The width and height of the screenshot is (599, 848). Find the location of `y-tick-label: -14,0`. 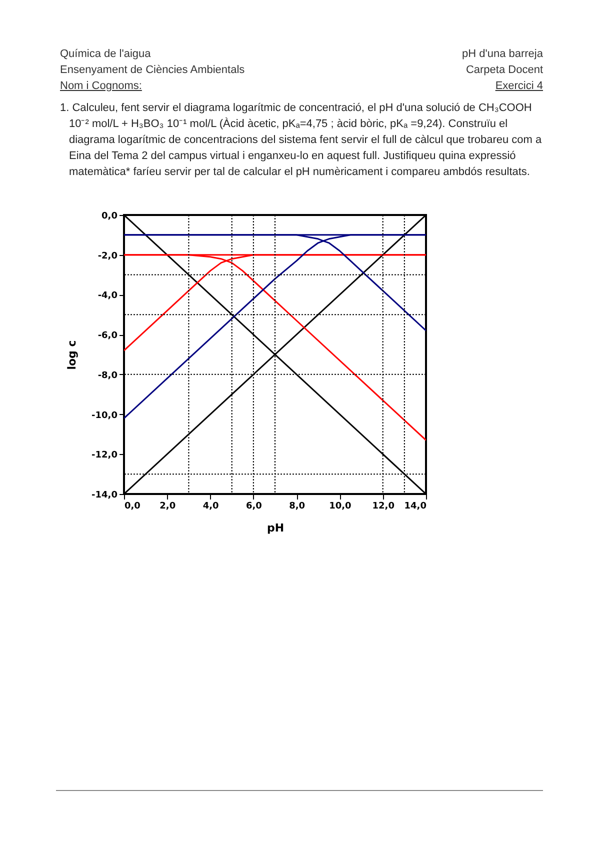

y-tick-label: -14,0 is located at coordinates (105, 495).